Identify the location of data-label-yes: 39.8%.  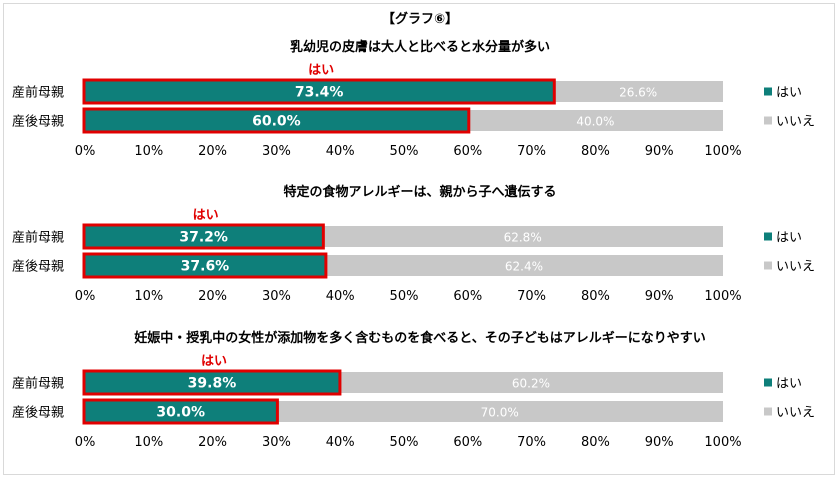
(212, 384).